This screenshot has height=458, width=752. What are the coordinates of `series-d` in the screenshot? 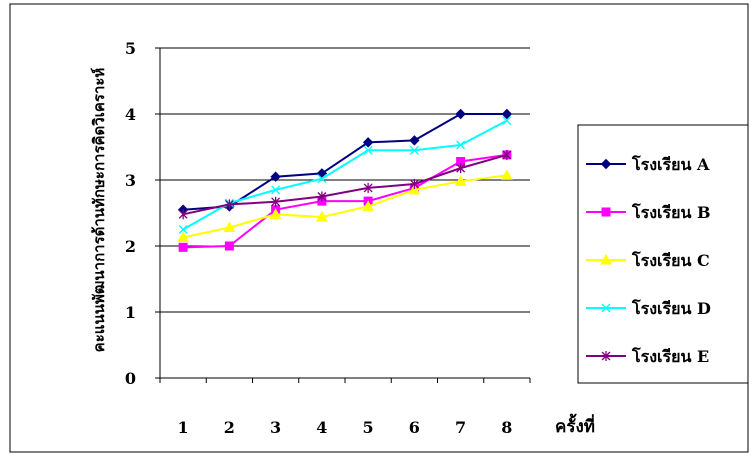 It's located at (345, 175).